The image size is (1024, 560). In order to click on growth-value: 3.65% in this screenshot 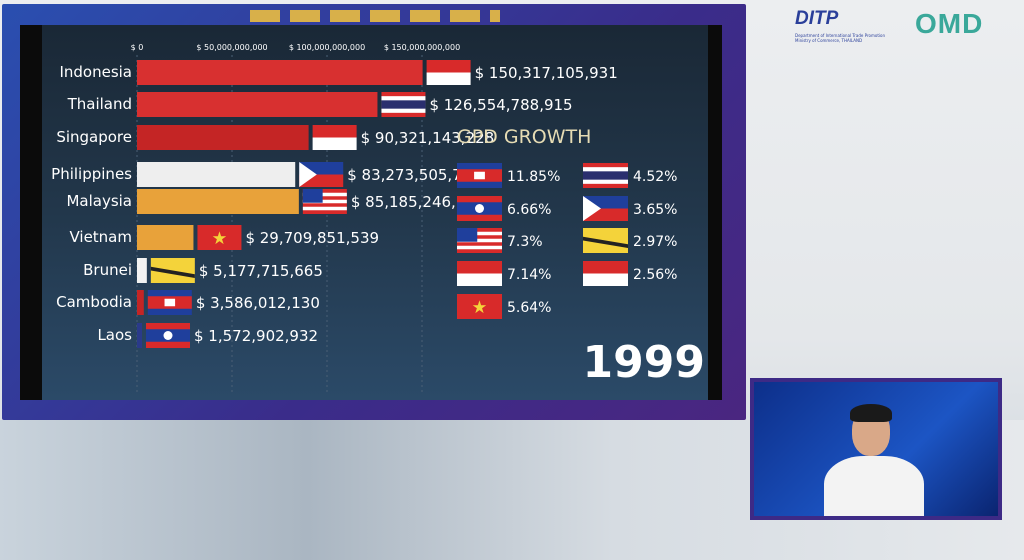, I will do `click(655, 210)`.